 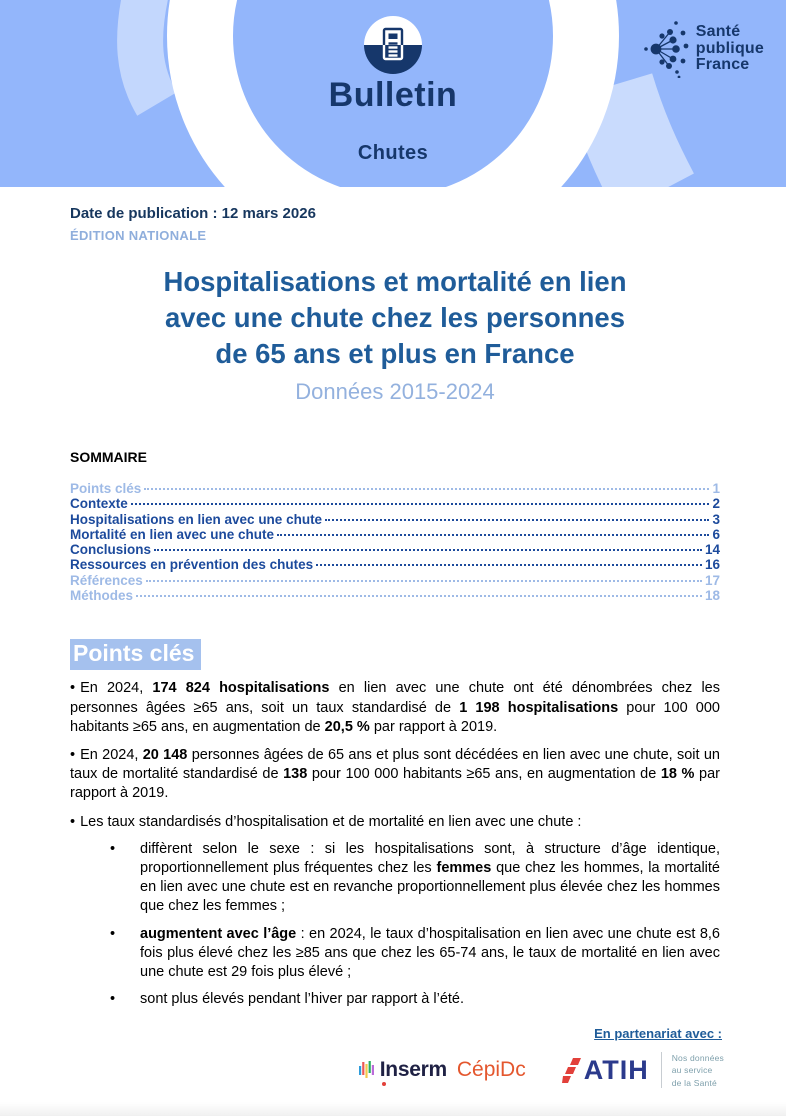 What do you see at coordinates (393, 153) in the screenshot?
I see `bulletin-topic: Chutes` at bounding box center [393, 153].